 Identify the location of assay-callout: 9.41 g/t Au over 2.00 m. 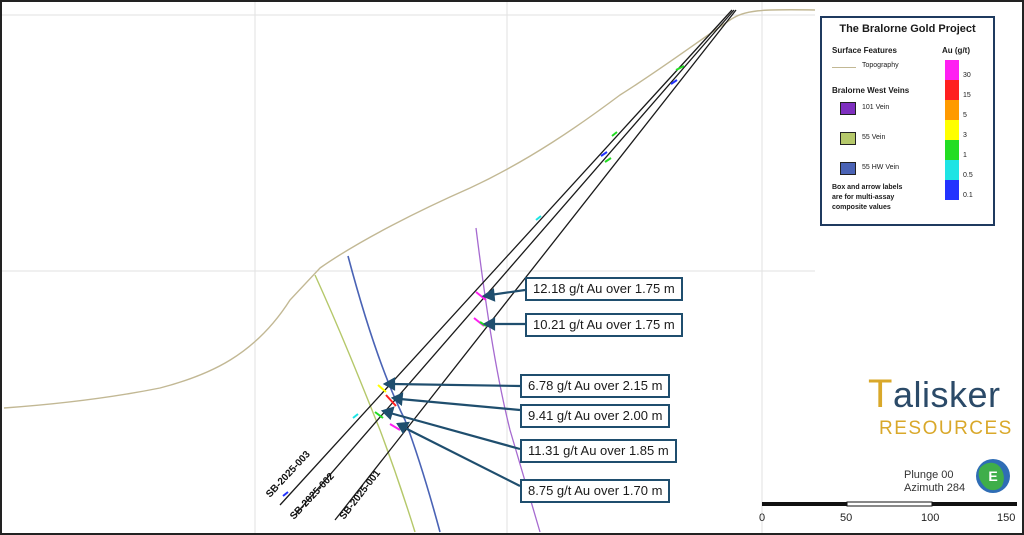
(595, 416).